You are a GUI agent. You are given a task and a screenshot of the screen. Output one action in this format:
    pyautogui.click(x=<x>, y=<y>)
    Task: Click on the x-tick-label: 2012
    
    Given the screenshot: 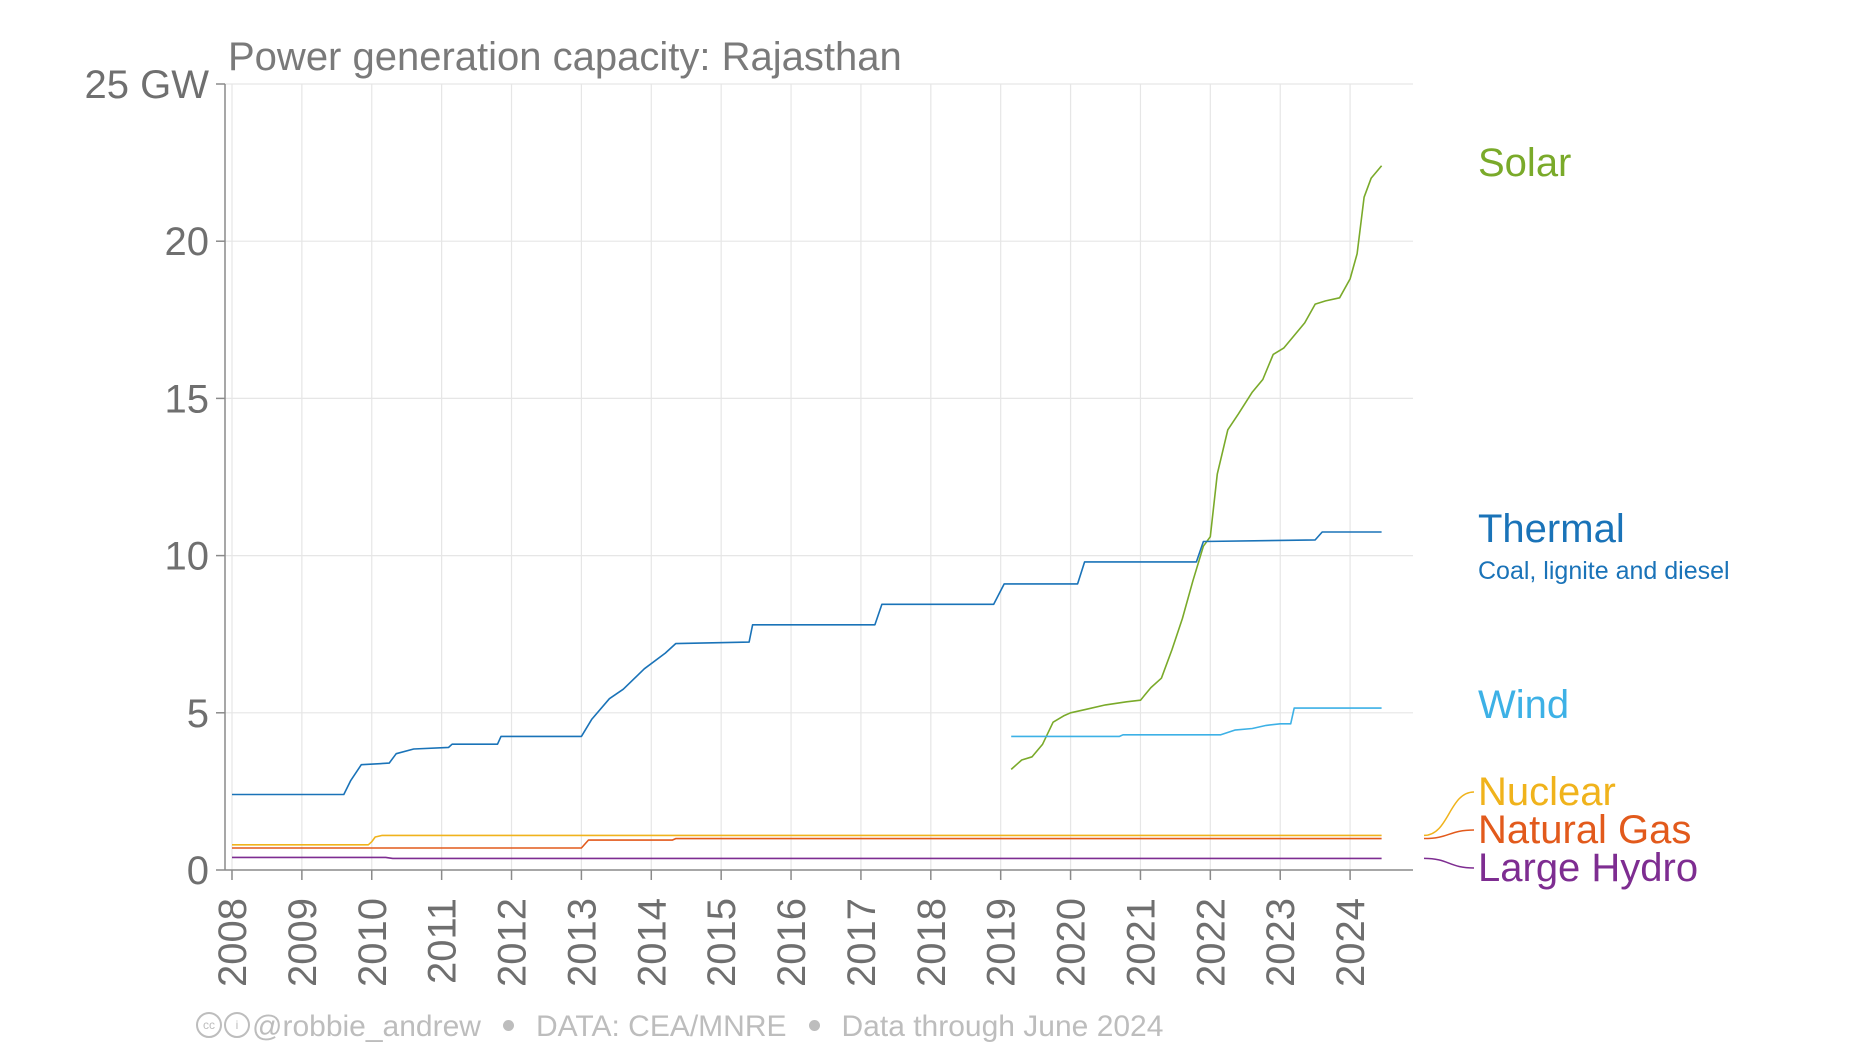 What is the action you would take?
    pyautogui.click(x=513, y=942)
    